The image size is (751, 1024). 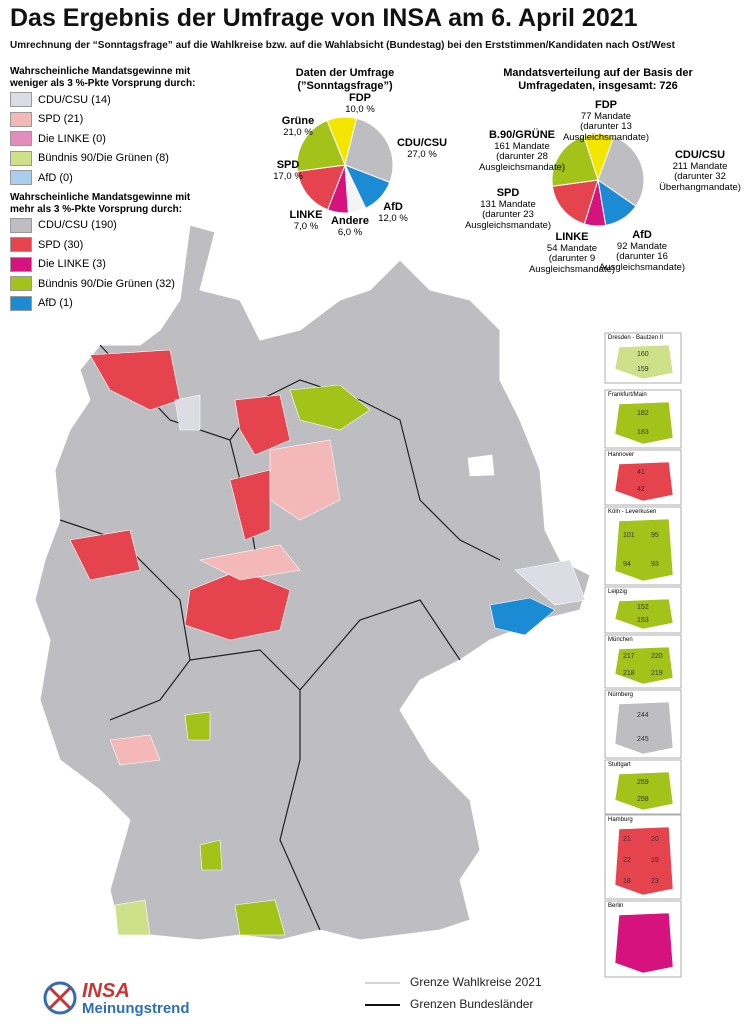 I want to click on legend-item: Bündnis 90/Die Grünen (32), so click(x=92, y=283).